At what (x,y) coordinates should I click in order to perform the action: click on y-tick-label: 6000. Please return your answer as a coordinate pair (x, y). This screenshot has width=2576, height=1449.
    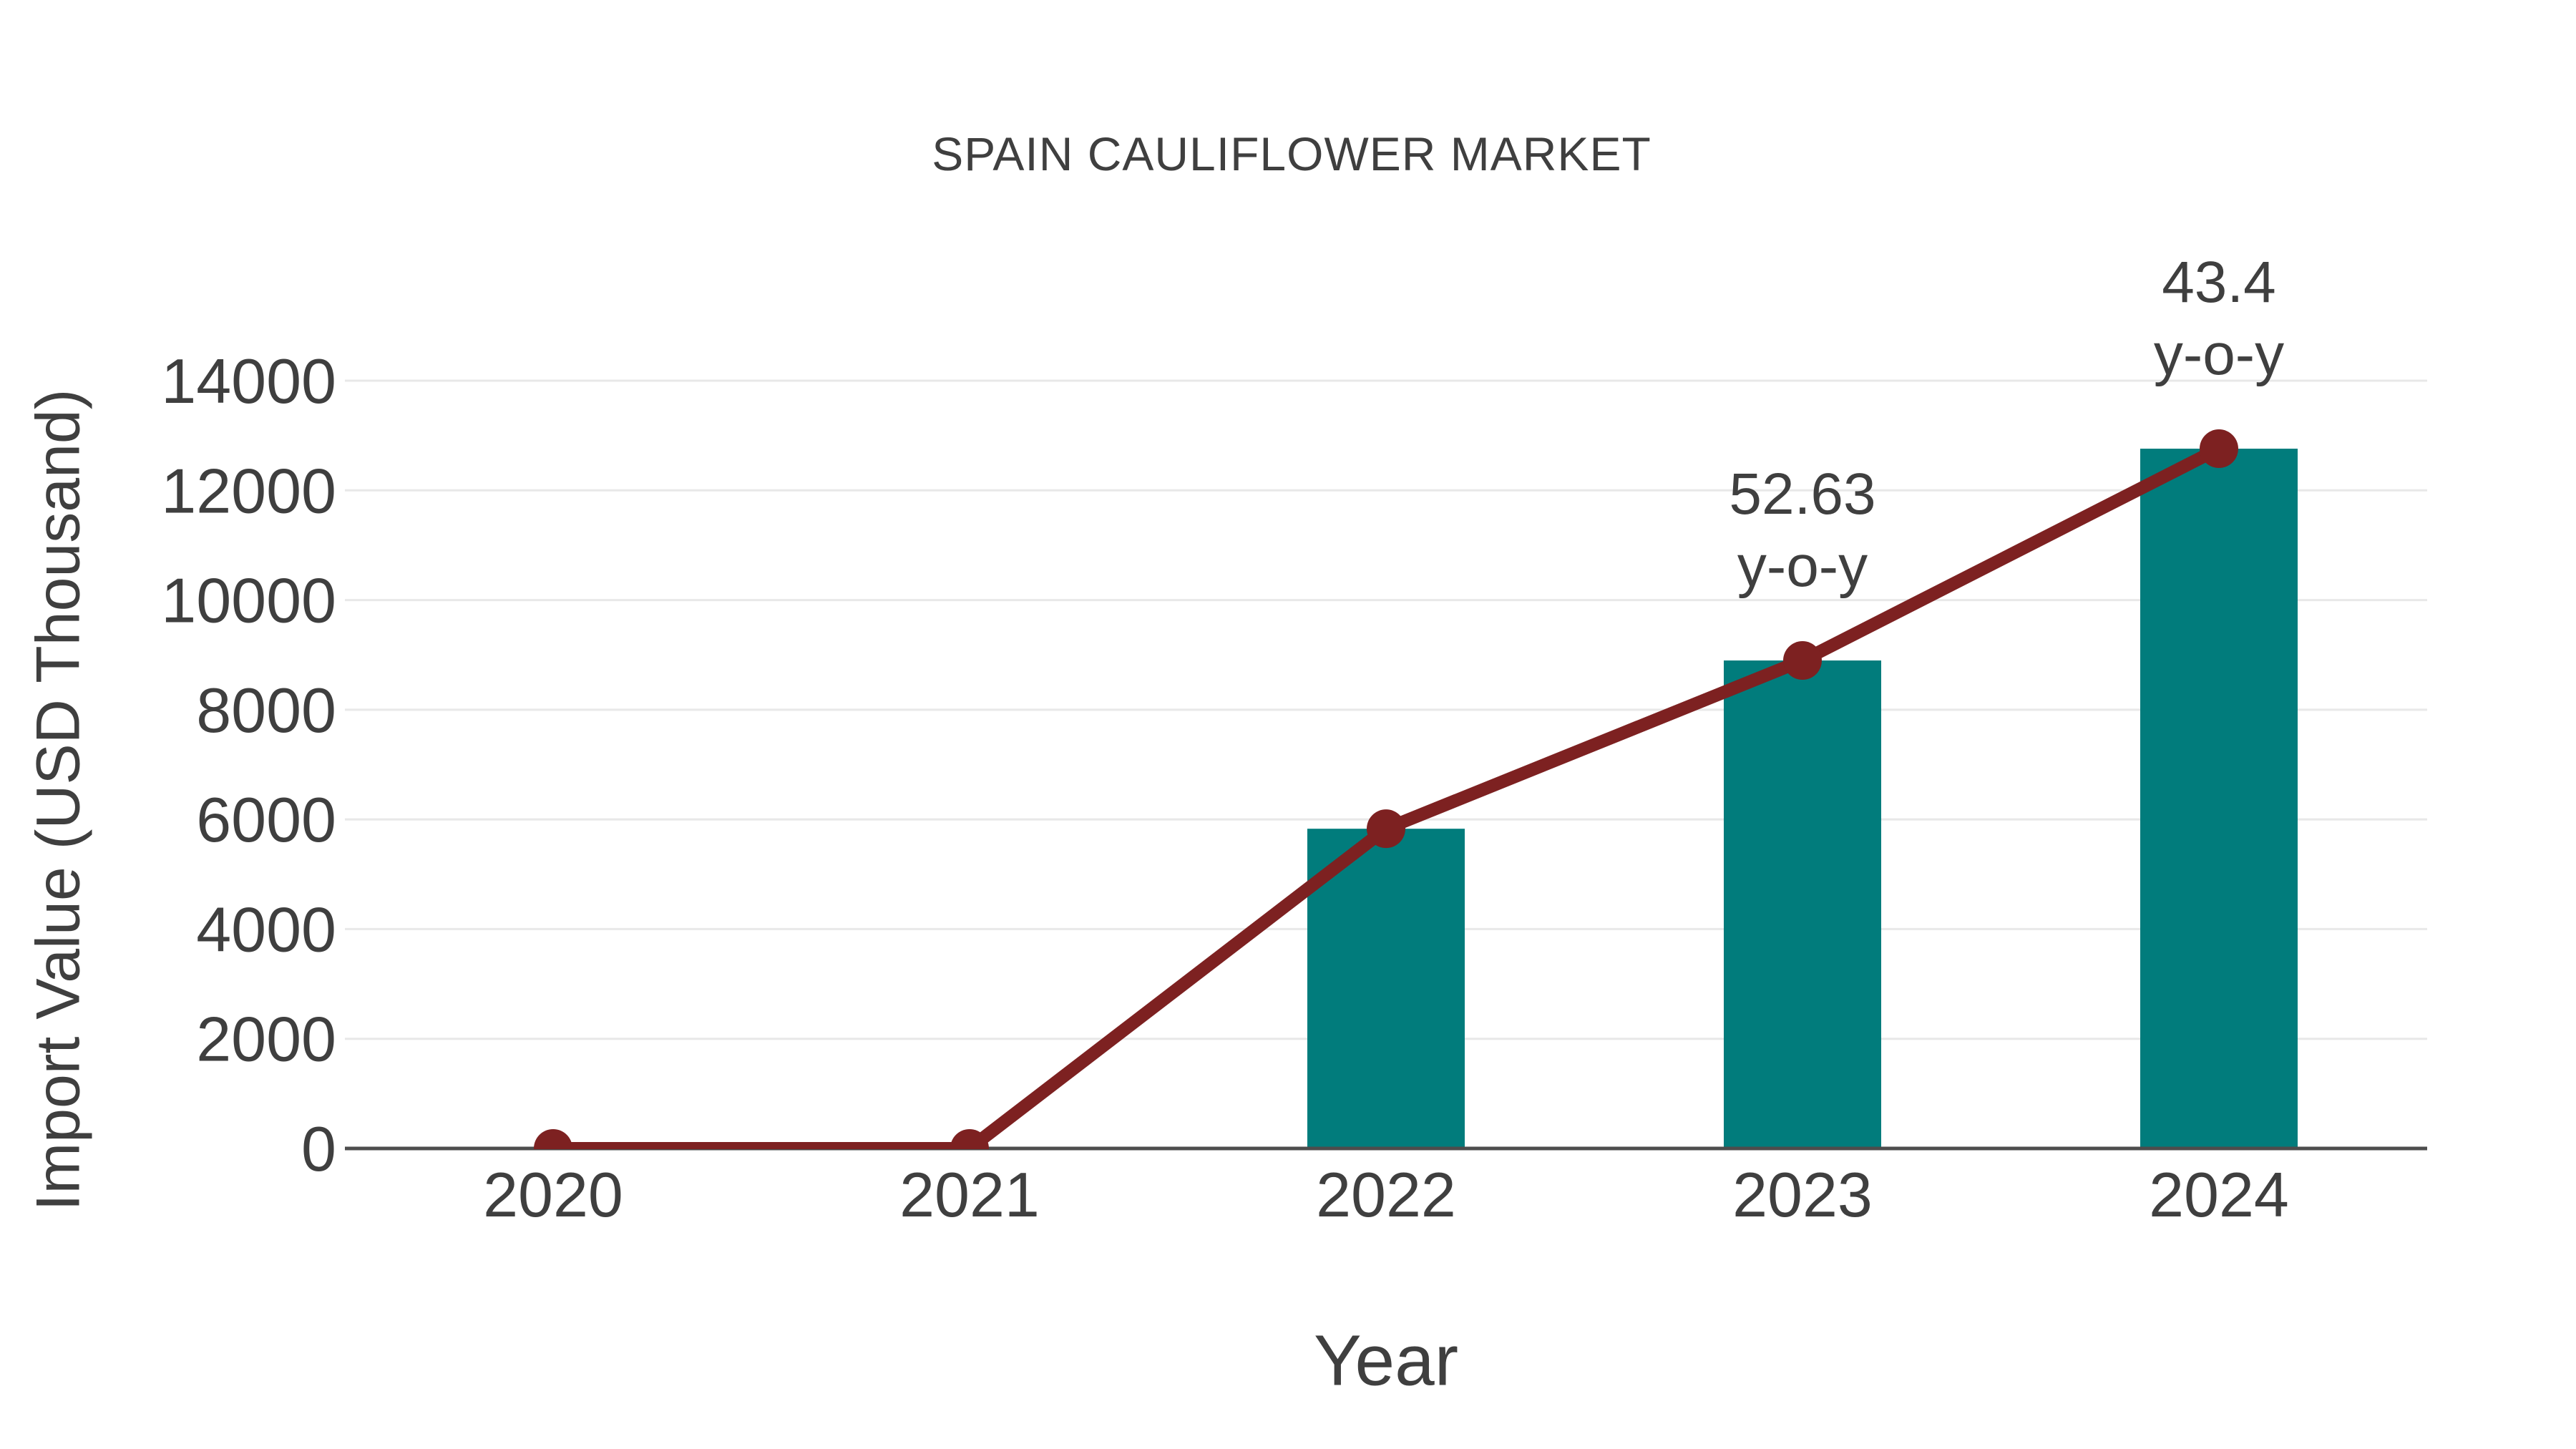
    Looking at the image, I should click on (266, 819).